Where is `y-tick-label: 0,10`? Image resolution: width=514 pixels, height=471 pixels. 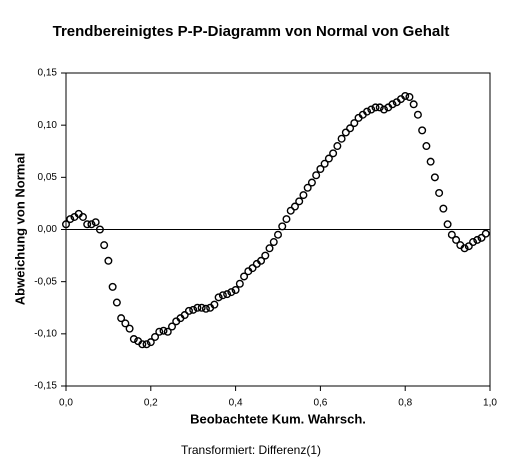
y-tick-label: 0,10 is located at coordinates (48, 125).